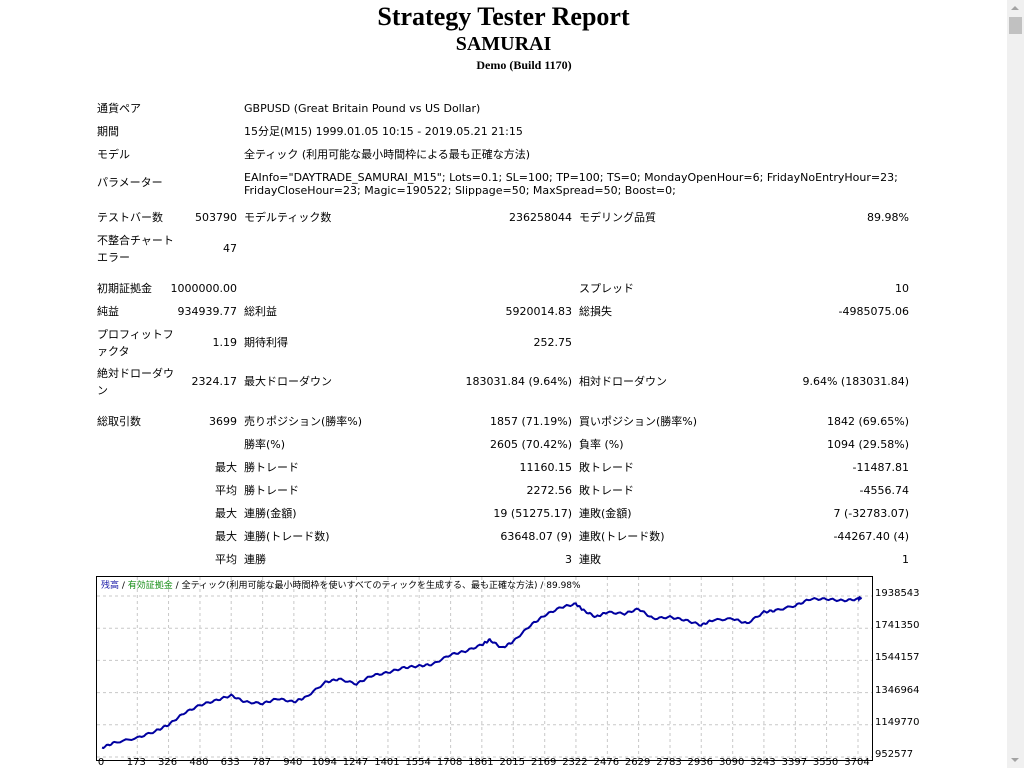 The height and width of the screenshot is (768, 1024). I want to click on scroll-thumb, so click(1015, 25).